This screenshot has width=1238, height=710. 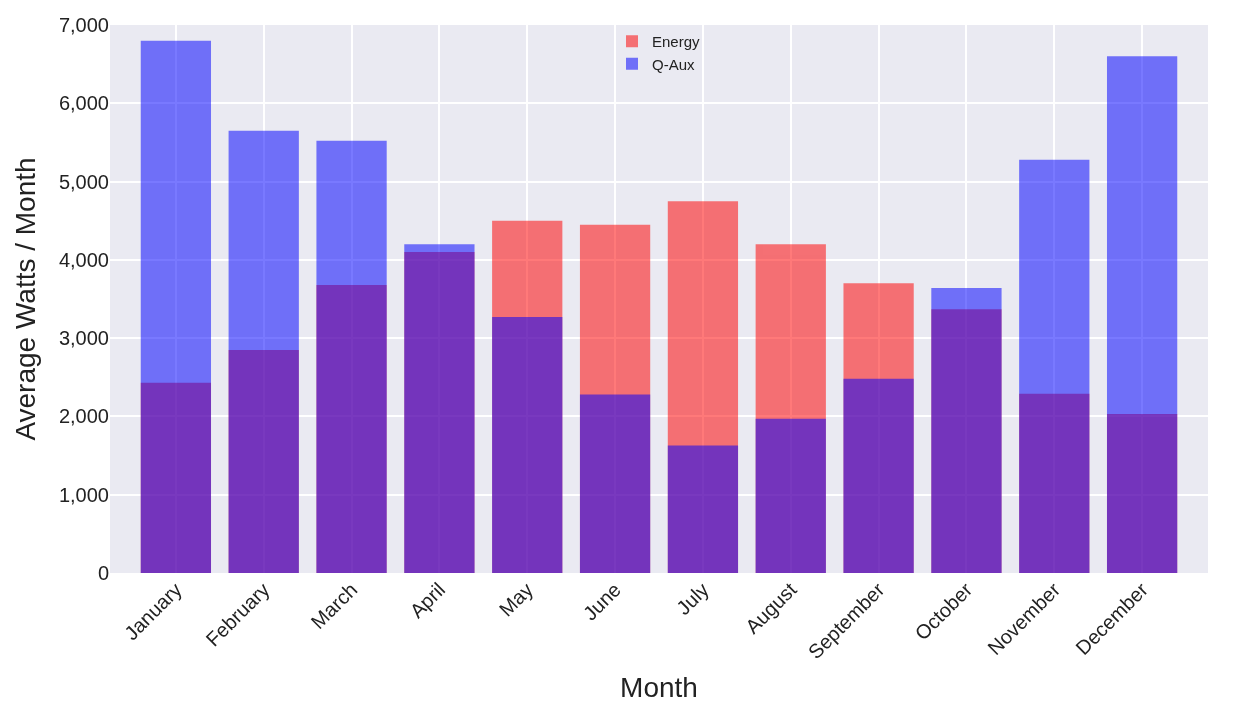 What do you see at coordinates (25, 299) in the screenshot?
I see `y-axis-title: Average Watts / Month` at bounding box center [25, 299].